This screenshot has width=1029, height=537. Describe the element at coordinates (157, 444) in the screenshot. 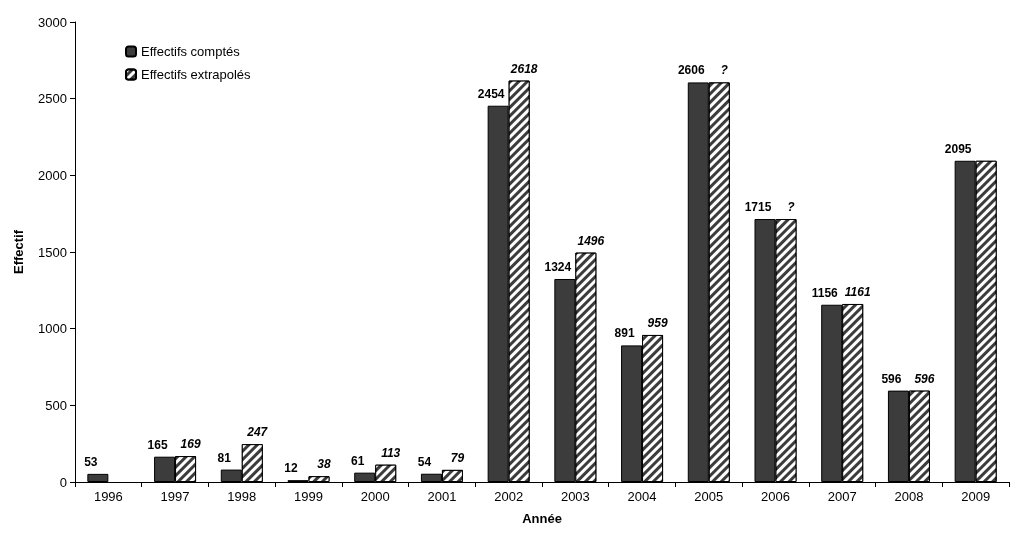

I see `data-label: 165` at that location.